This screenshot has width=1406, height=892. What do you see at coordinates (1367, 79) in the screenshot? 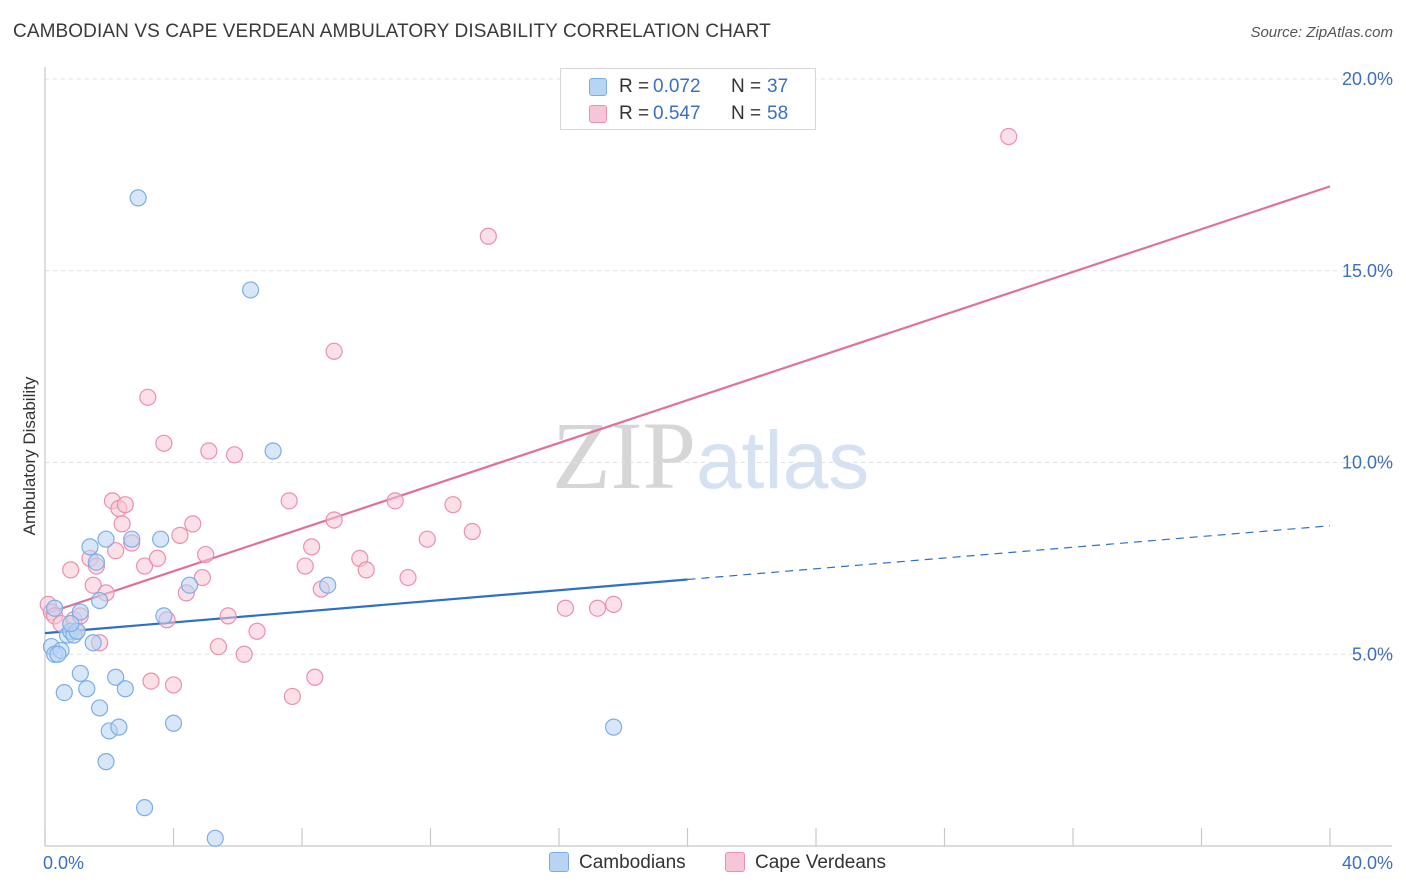
I see `y-tick-label: 20.0%` at bounding box center [1367, 79].